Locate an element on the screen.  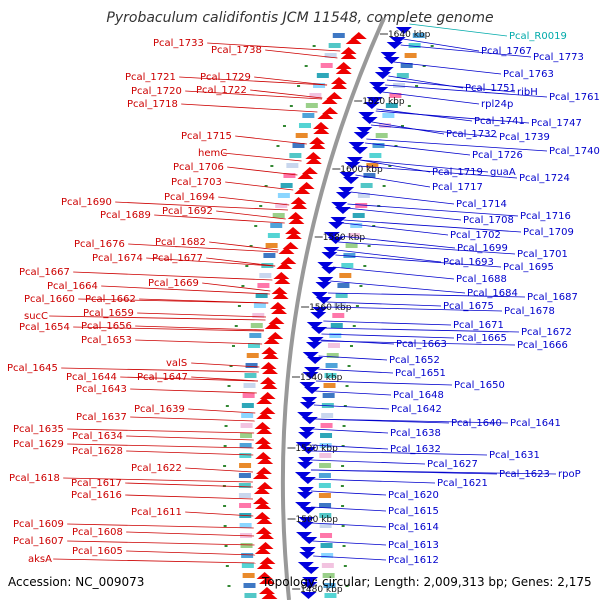
gene-label: Pcal_1605 is located at coordinates (97, 551).